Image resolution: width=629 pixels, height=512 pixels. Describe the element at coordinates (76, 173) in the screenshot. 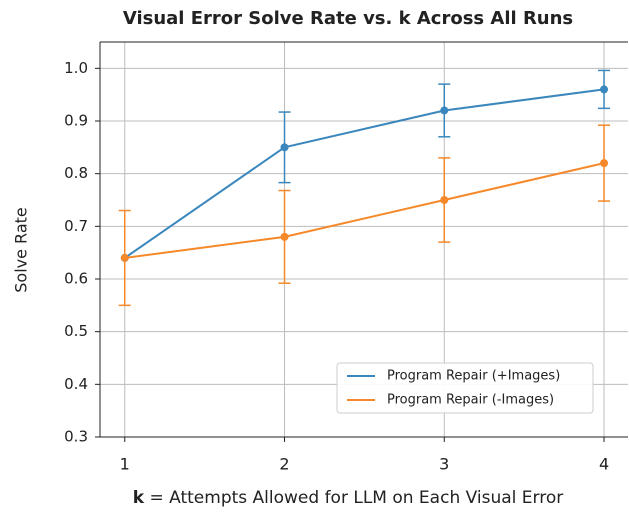

I see `y-tick-label: 0.8` at that location.